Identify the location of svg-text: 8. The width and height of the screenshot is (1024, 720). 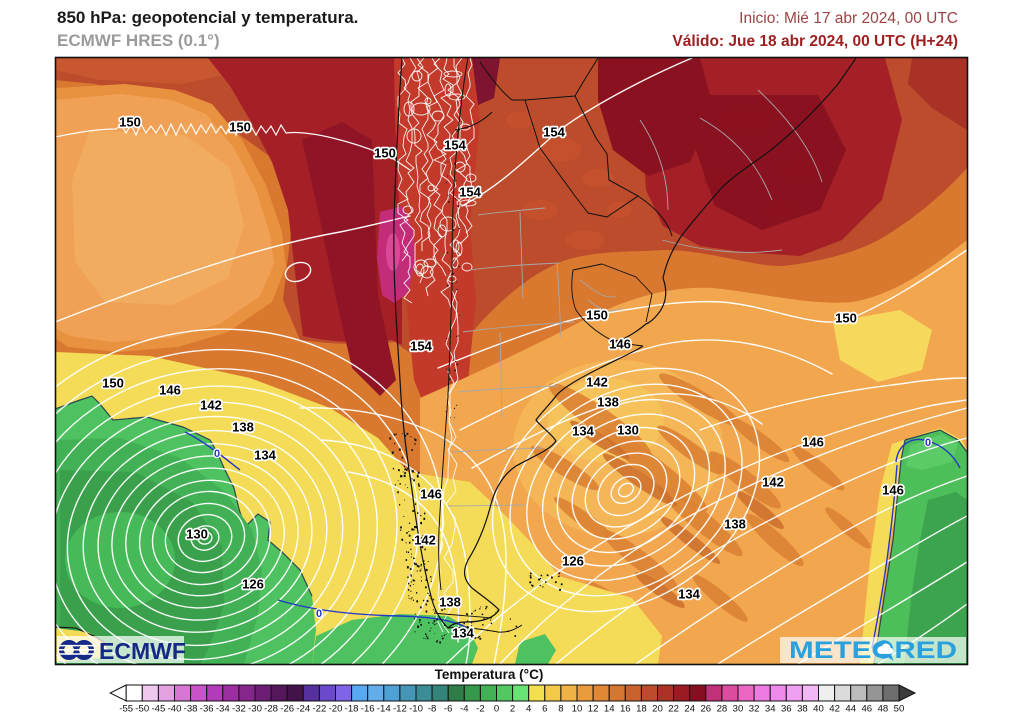
(560, 709).